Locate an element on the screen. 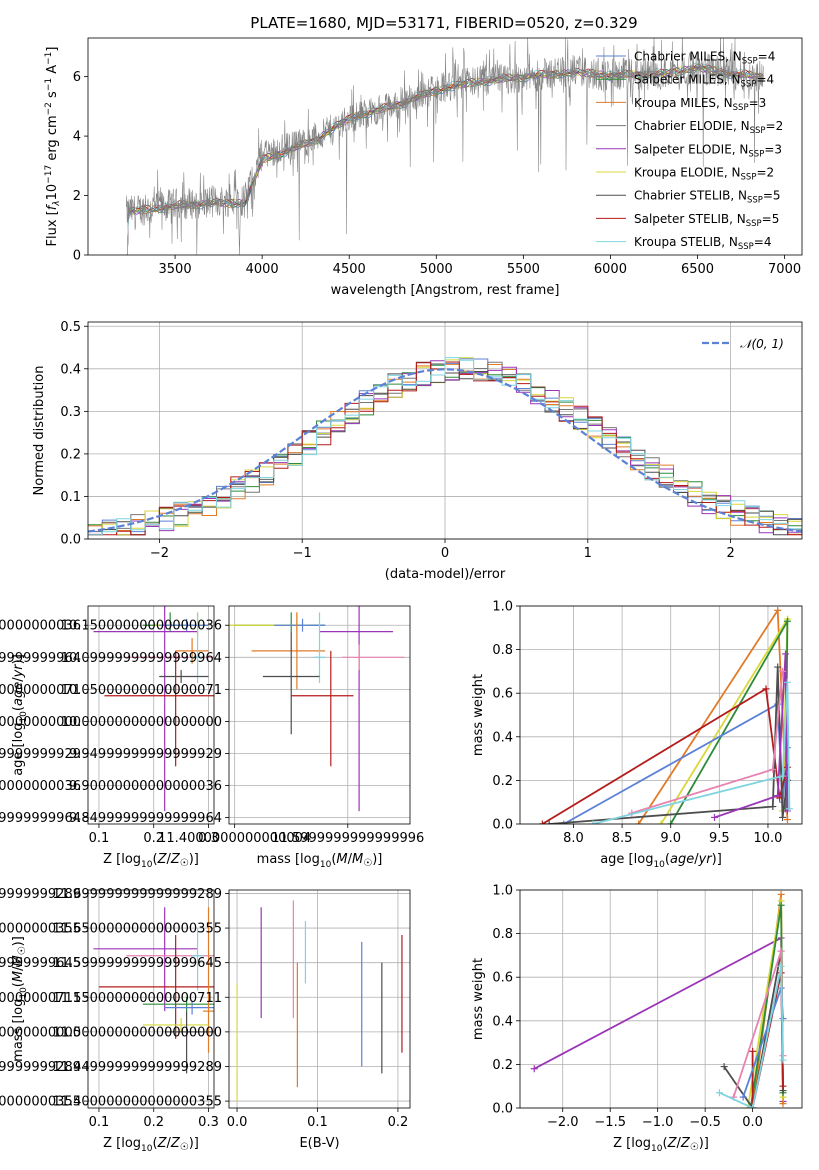 The height and width of the screenshot is (1170, 819). x-tick-label: 0.0 is located at coordinates (752, 1122).